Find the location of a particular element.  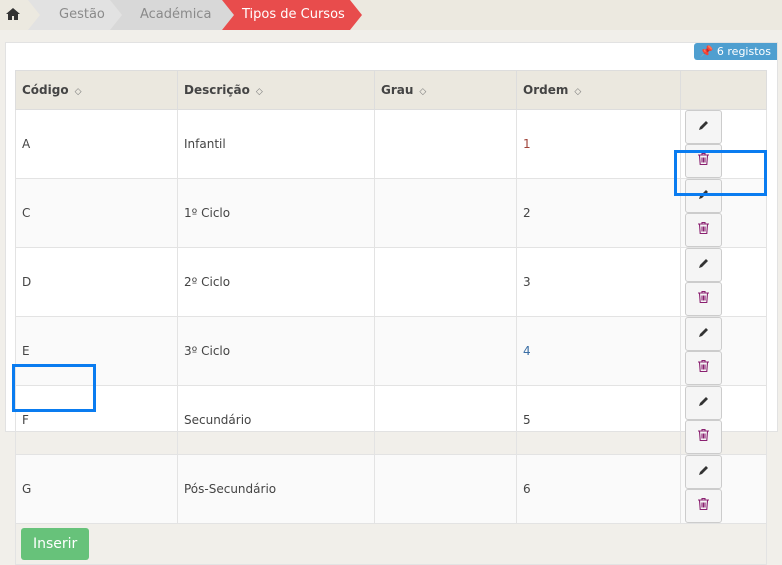

table-row: F Secundário 5 is located at coordinates (391, 420).